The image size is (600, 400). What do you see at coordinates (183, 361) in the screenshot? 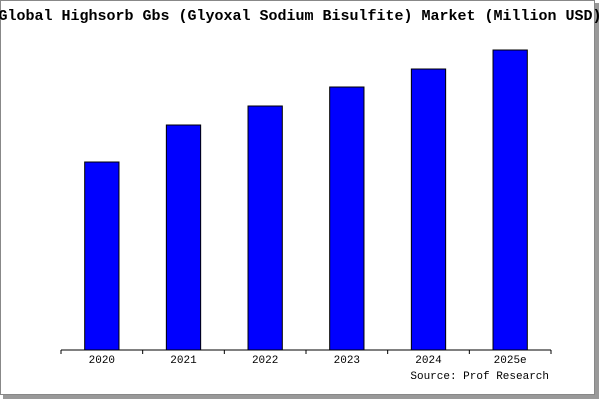
I see `x-tick-label: 2021` at bounding box center [183, 361].